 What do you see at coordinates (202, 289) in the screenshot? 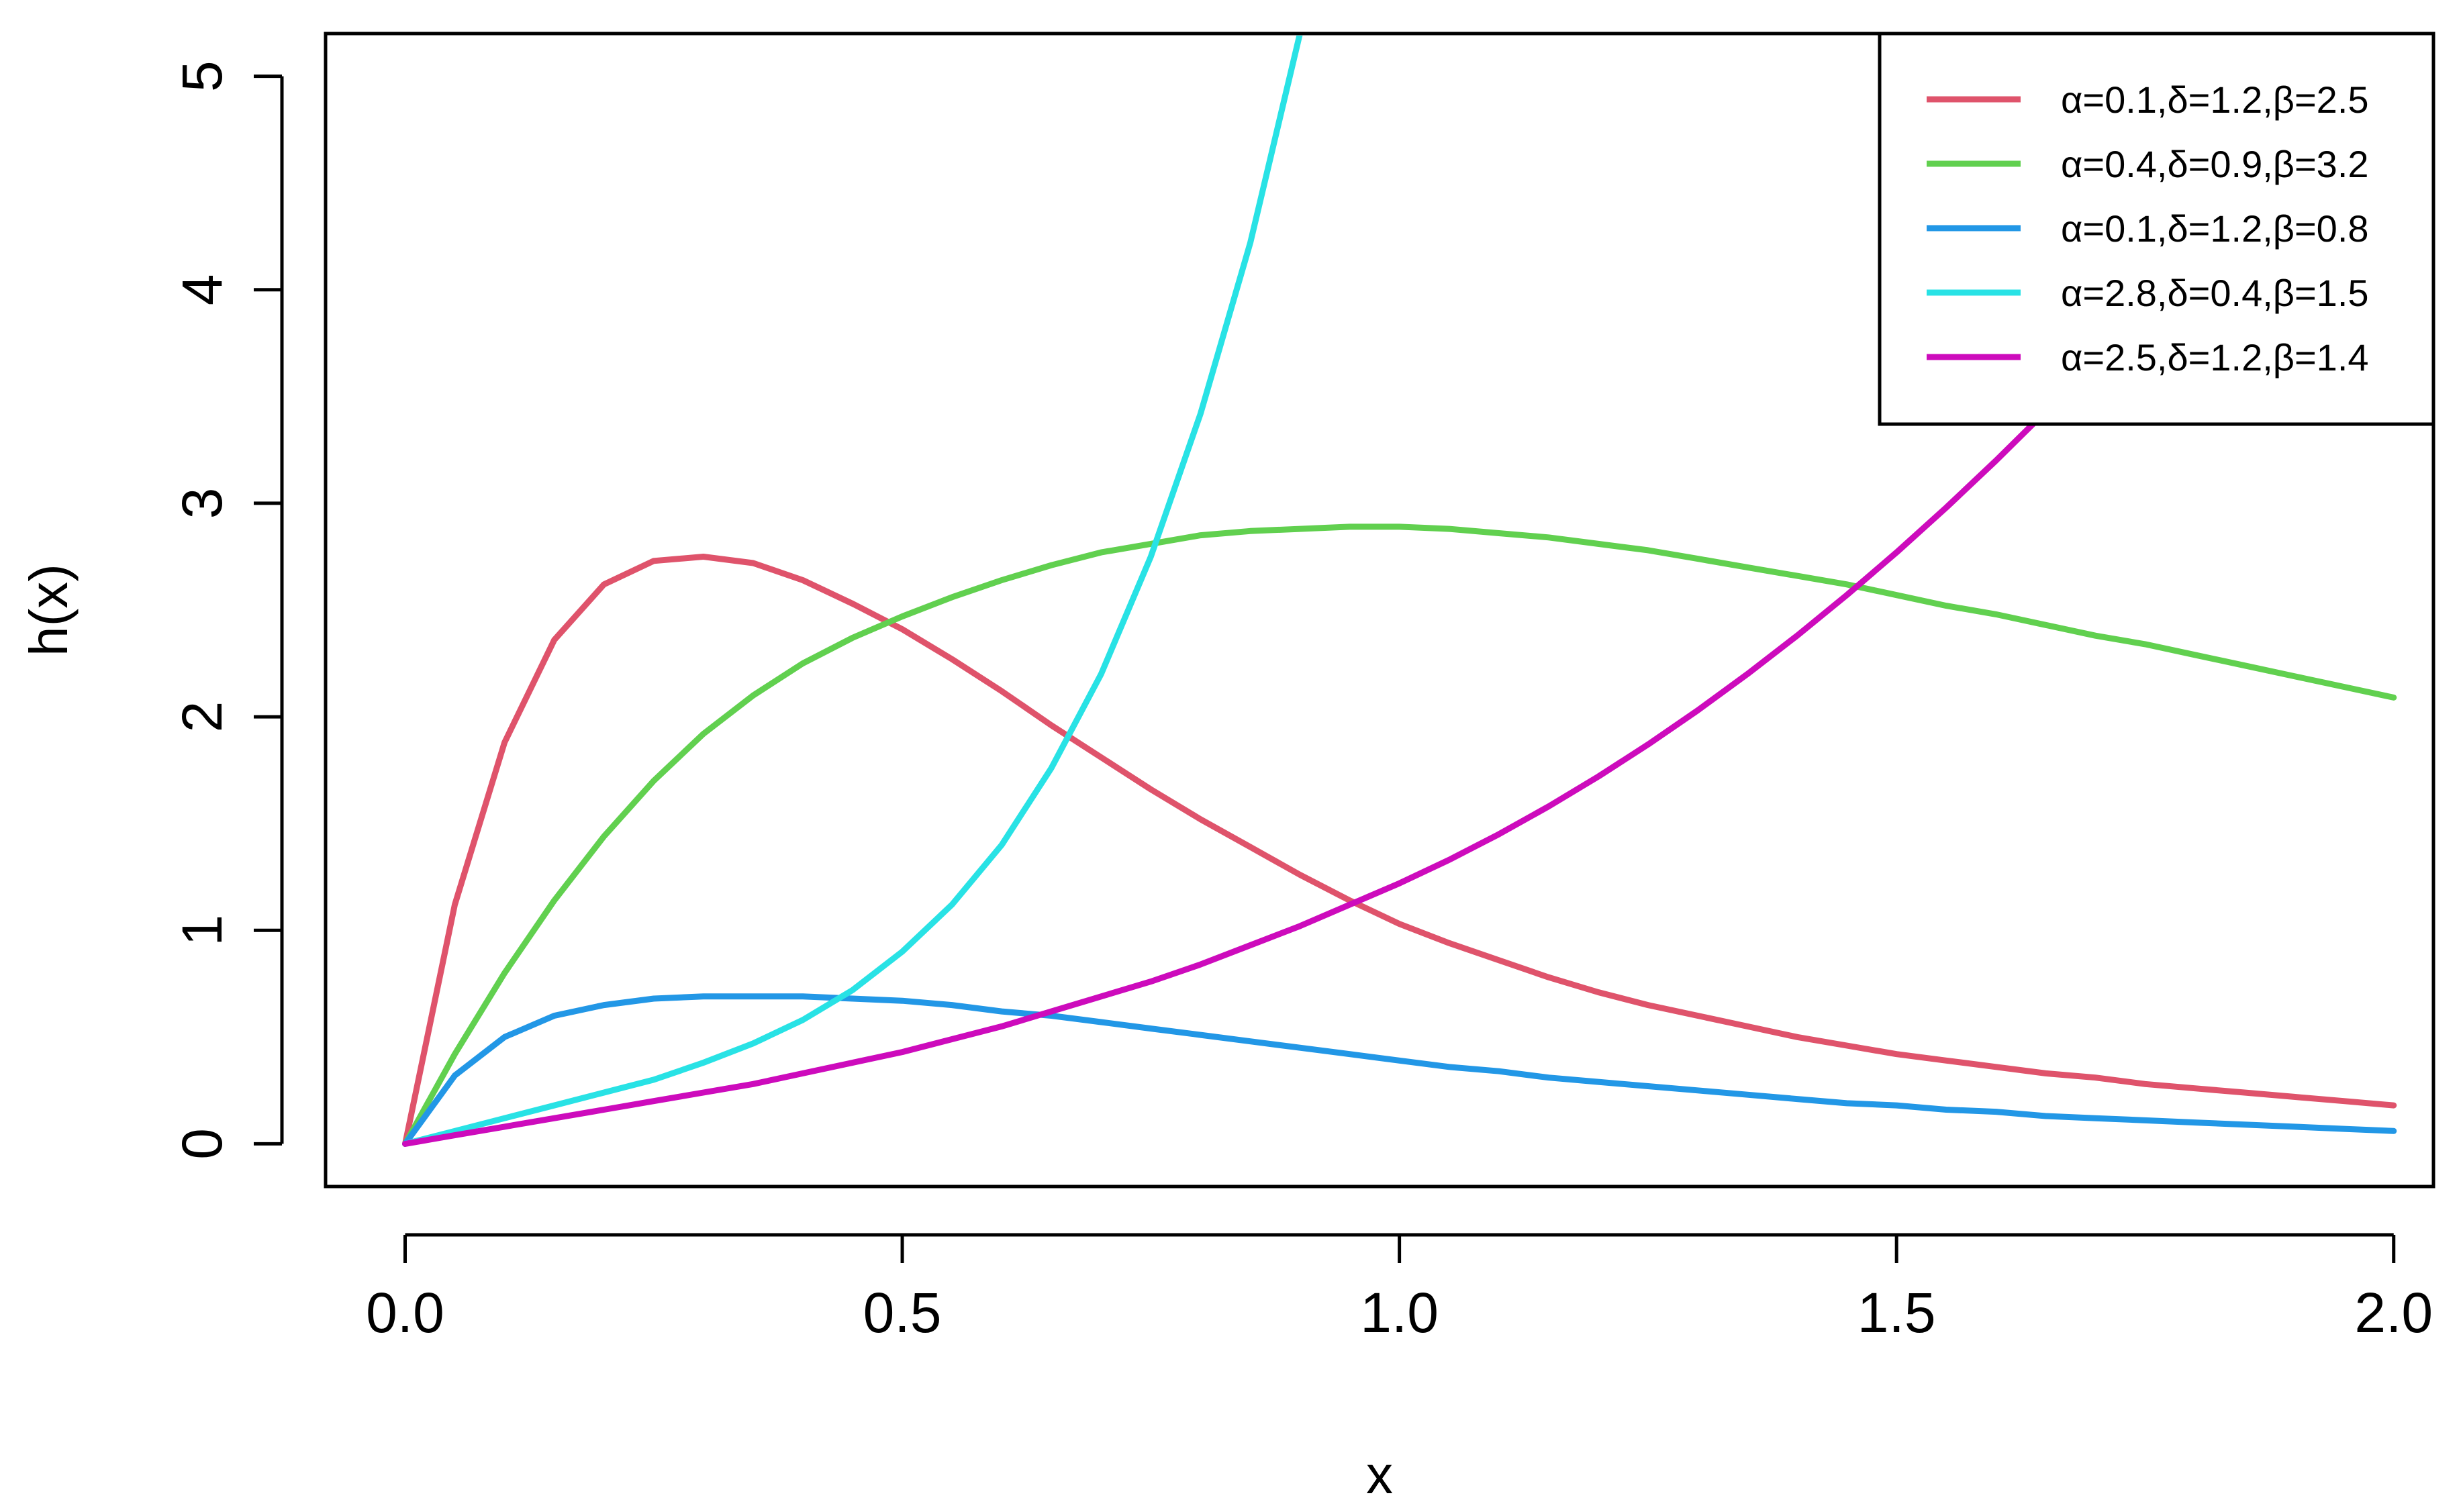
I see `y-tick-label: 4` at bounding box center [202, 289].